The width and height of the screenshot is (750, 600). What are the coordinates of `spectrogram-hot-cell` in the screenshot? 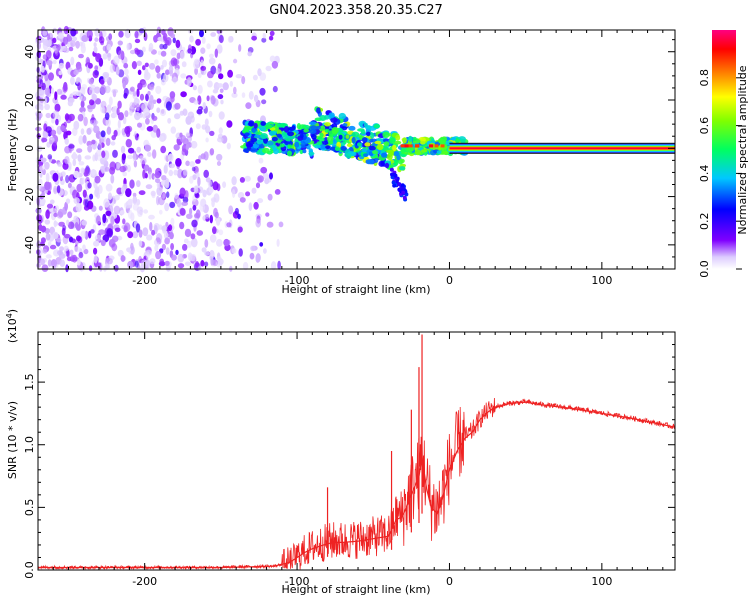 It's located at (417, 146).